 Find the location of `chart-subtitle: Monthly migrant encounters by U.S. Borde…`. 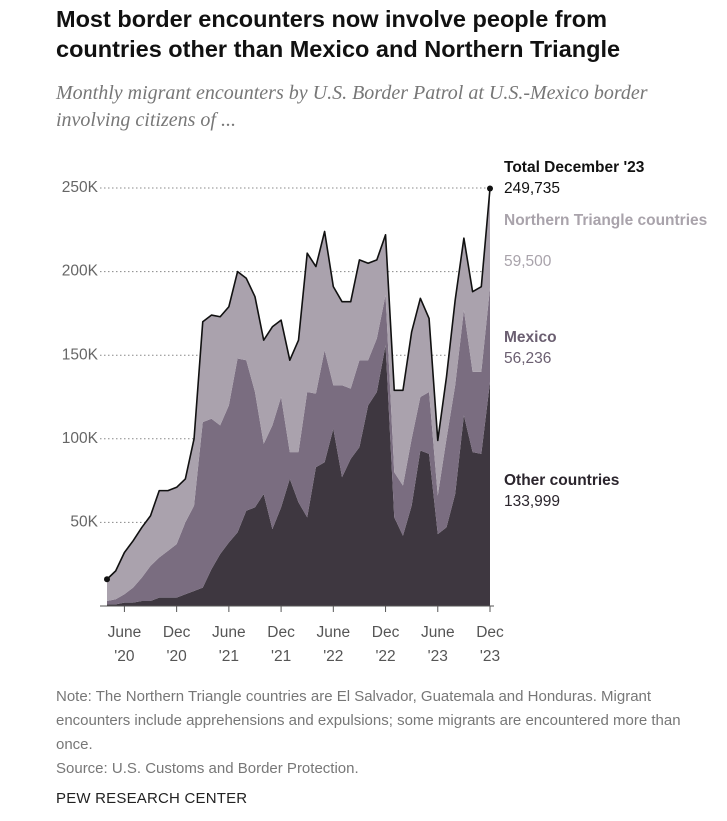

chart-subtitle: Monthly migrant encounters by U.S. Borde… is located at coordinates (352, 106).